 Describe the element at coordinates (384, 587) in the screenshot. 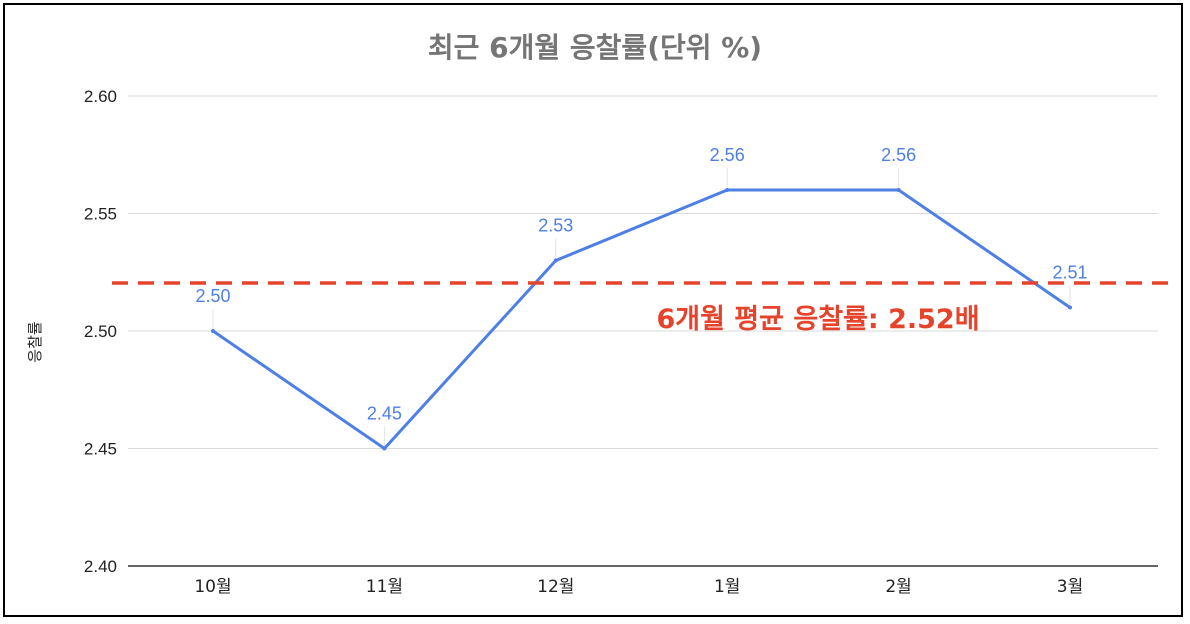

I see `x-tick-label: 11월` at that location.